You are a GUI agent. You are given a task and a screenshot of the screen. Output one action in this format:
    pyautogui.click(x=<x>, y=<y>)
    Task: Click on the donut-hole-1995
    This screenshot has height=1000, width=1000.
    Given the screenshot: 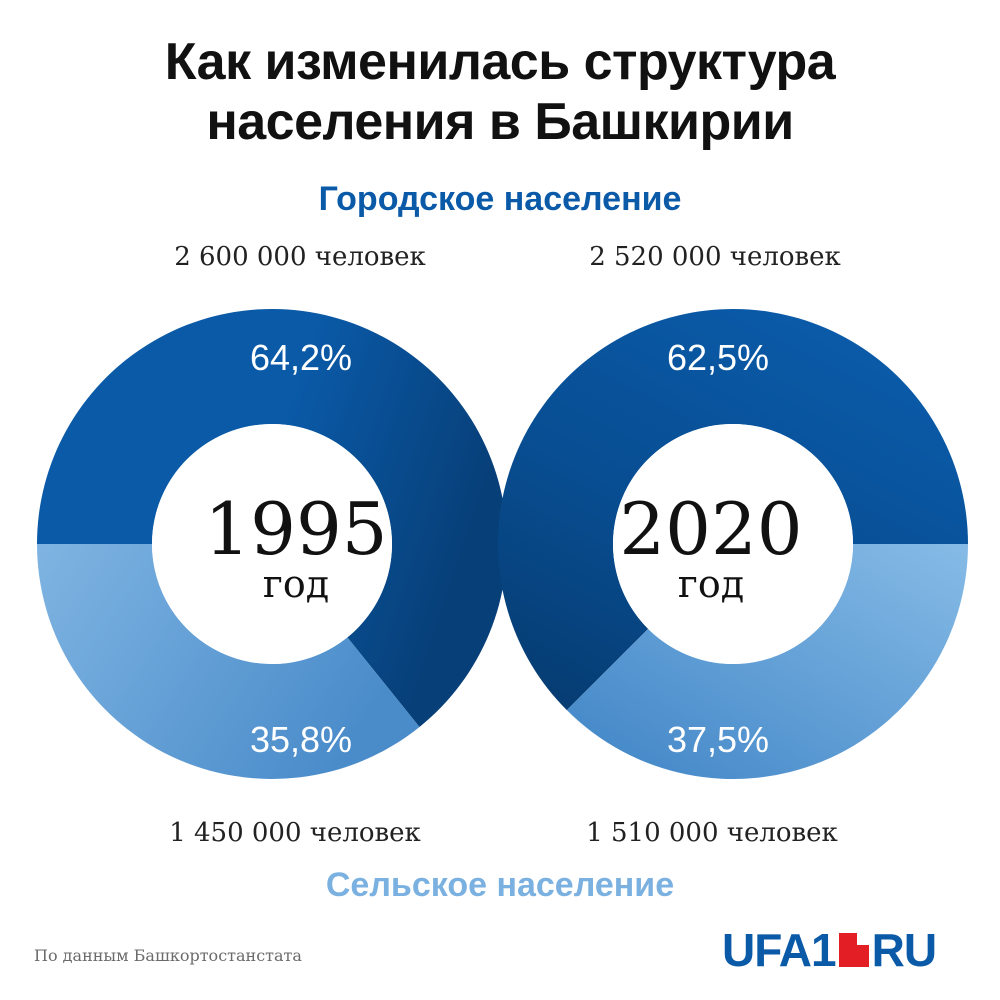 What is the action you would take?
    pyautogui.click(x=272, y=544)
    